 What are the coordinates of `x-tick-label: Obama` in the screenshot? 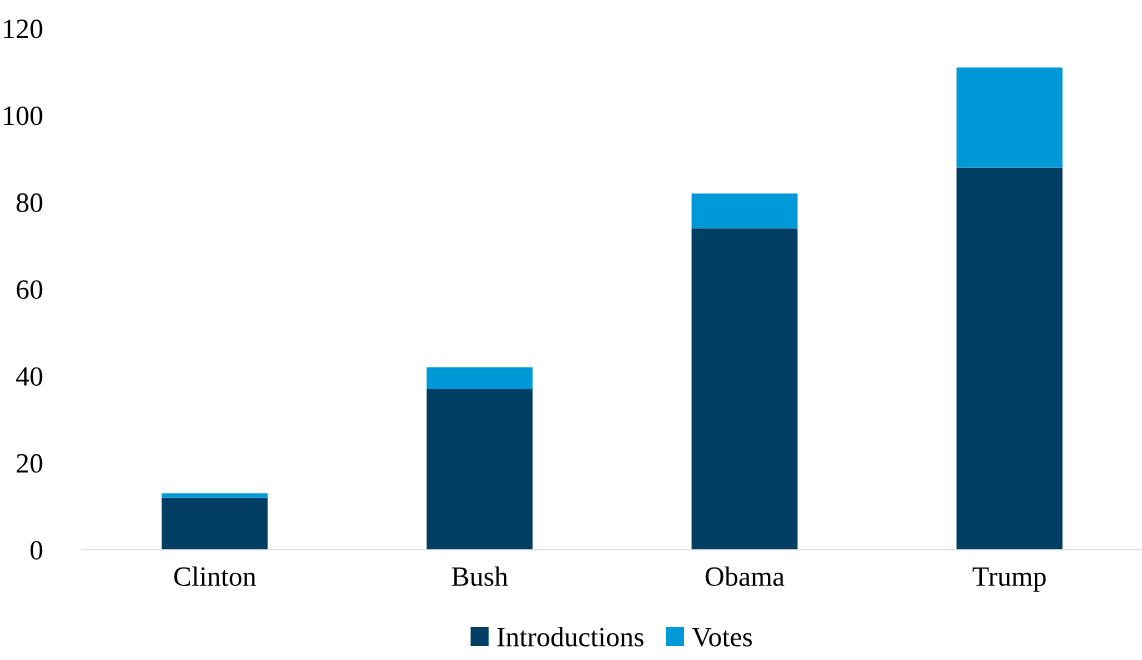 It's located at (745, 576).